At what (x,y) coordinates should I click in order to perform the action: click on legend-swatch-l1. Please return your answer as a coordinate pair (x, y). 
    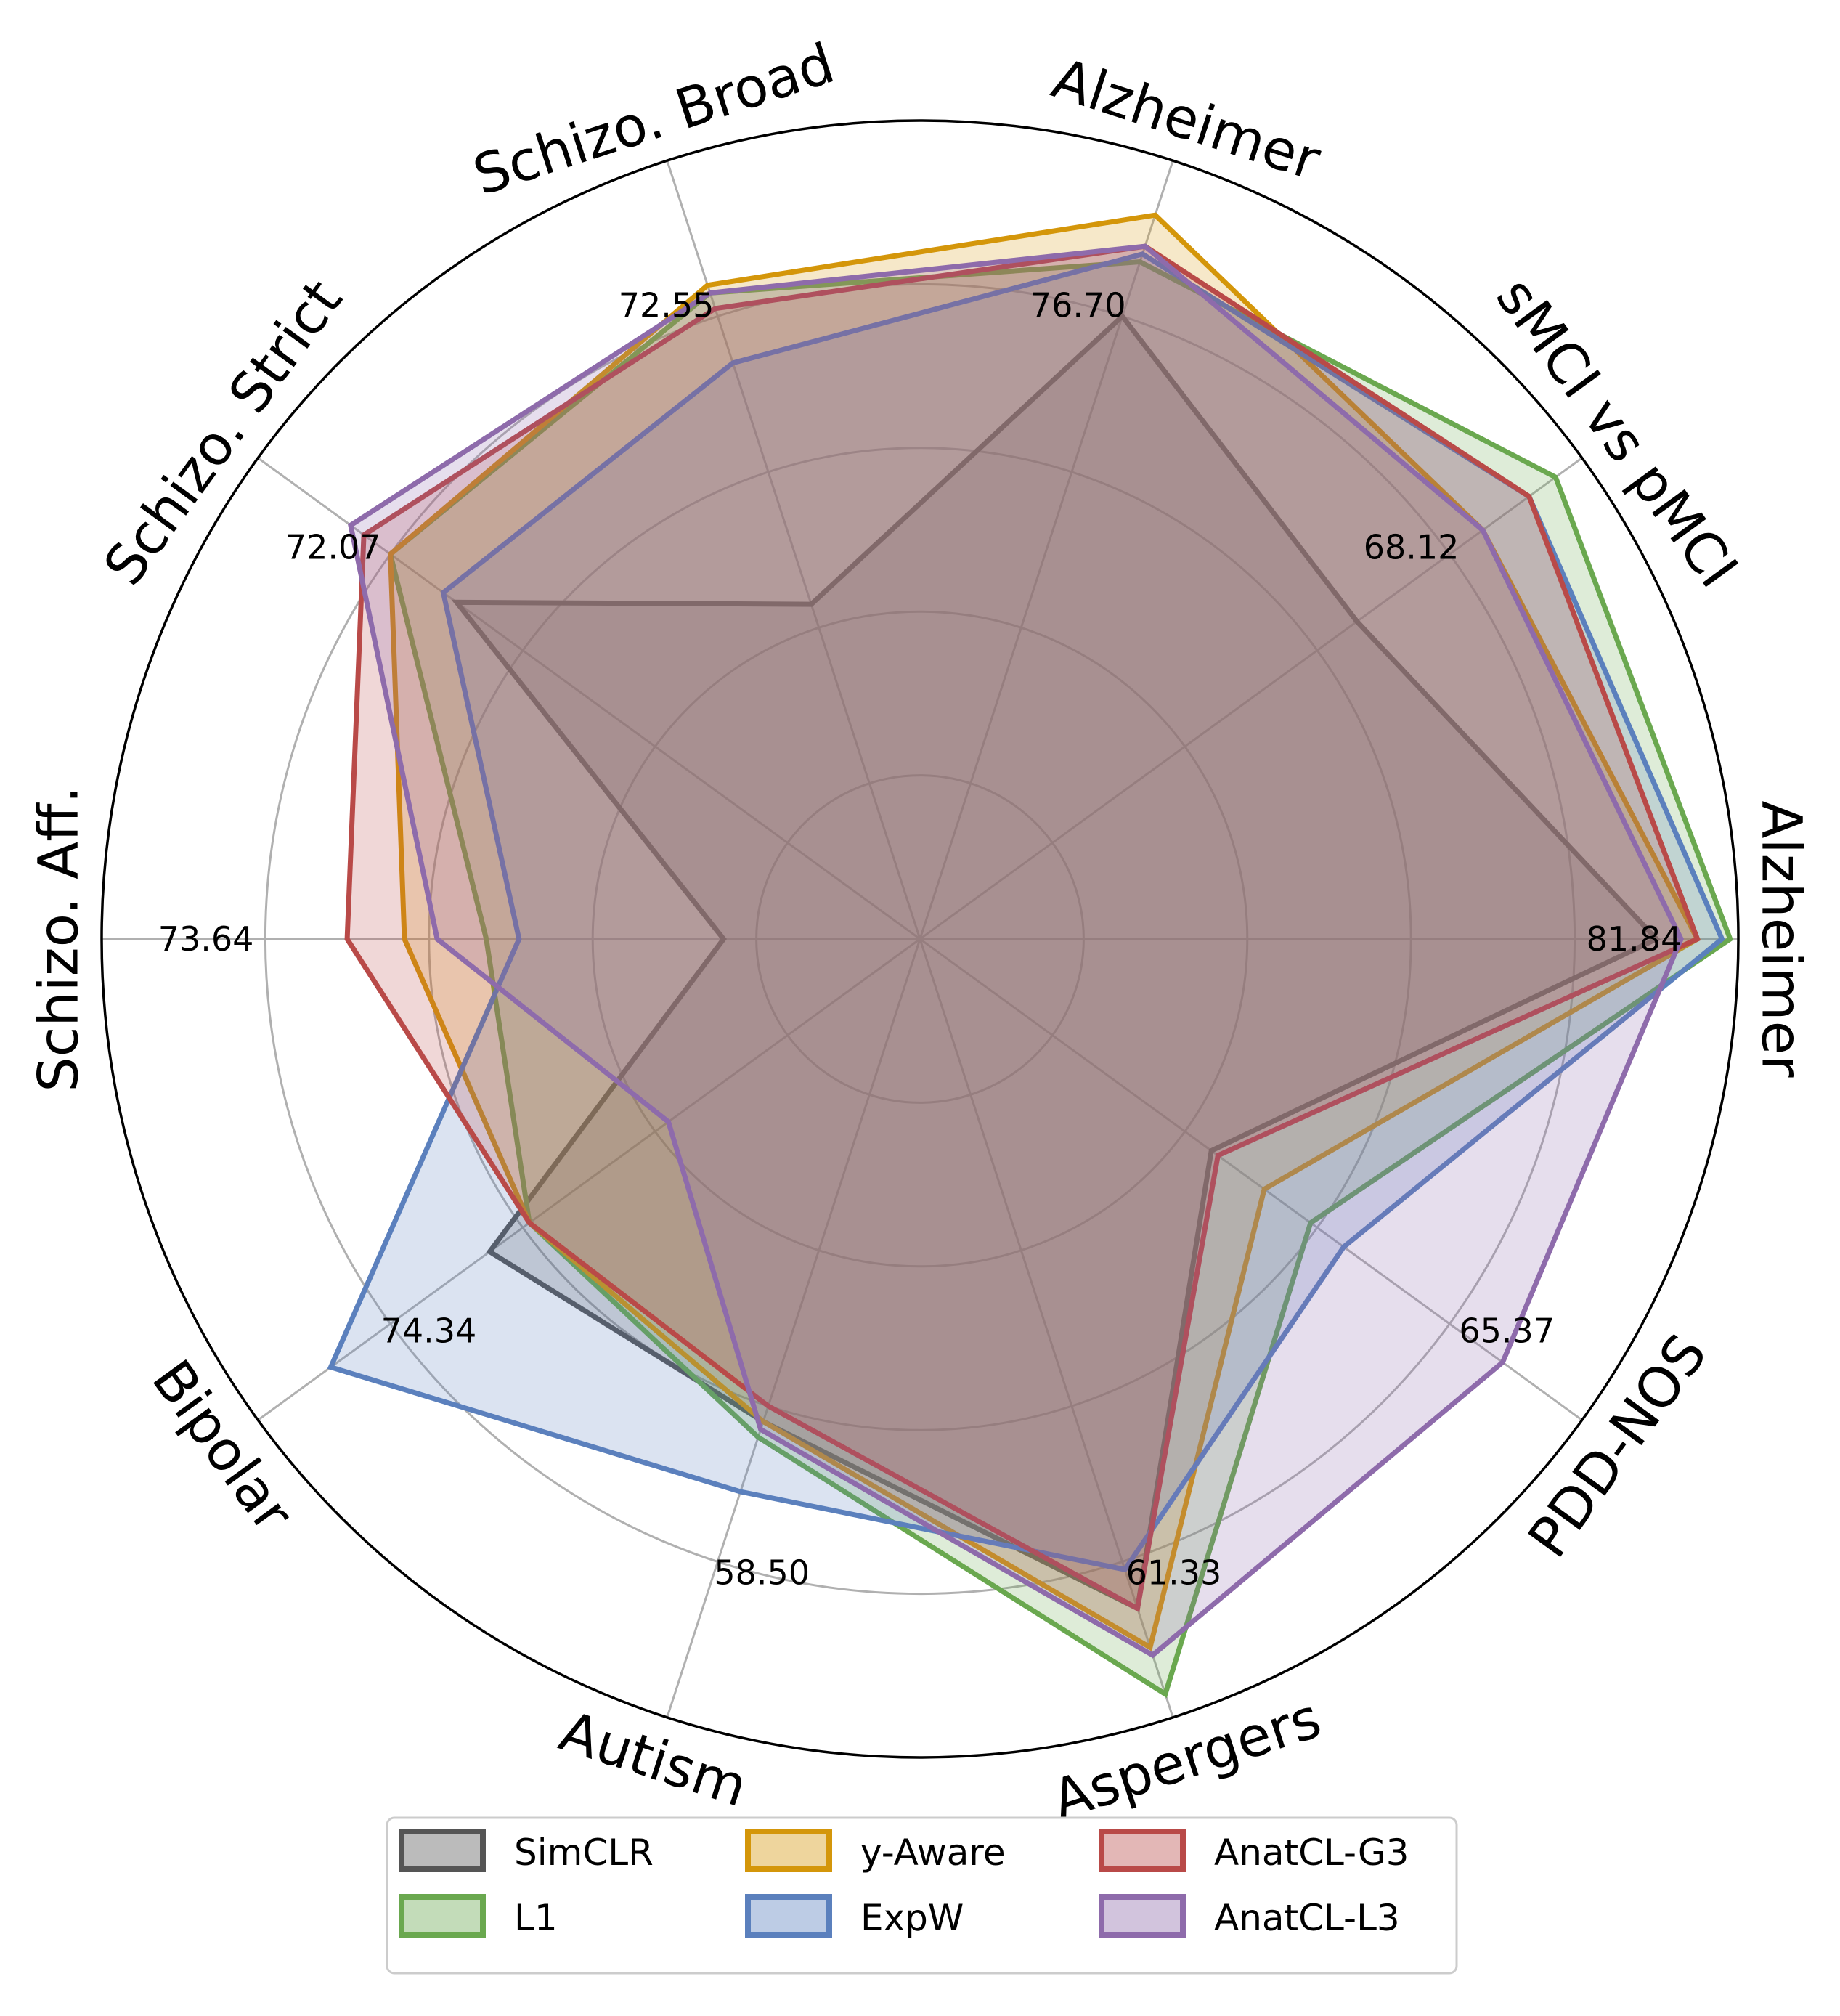
    Looking at the image, I should click on (442, 1916).